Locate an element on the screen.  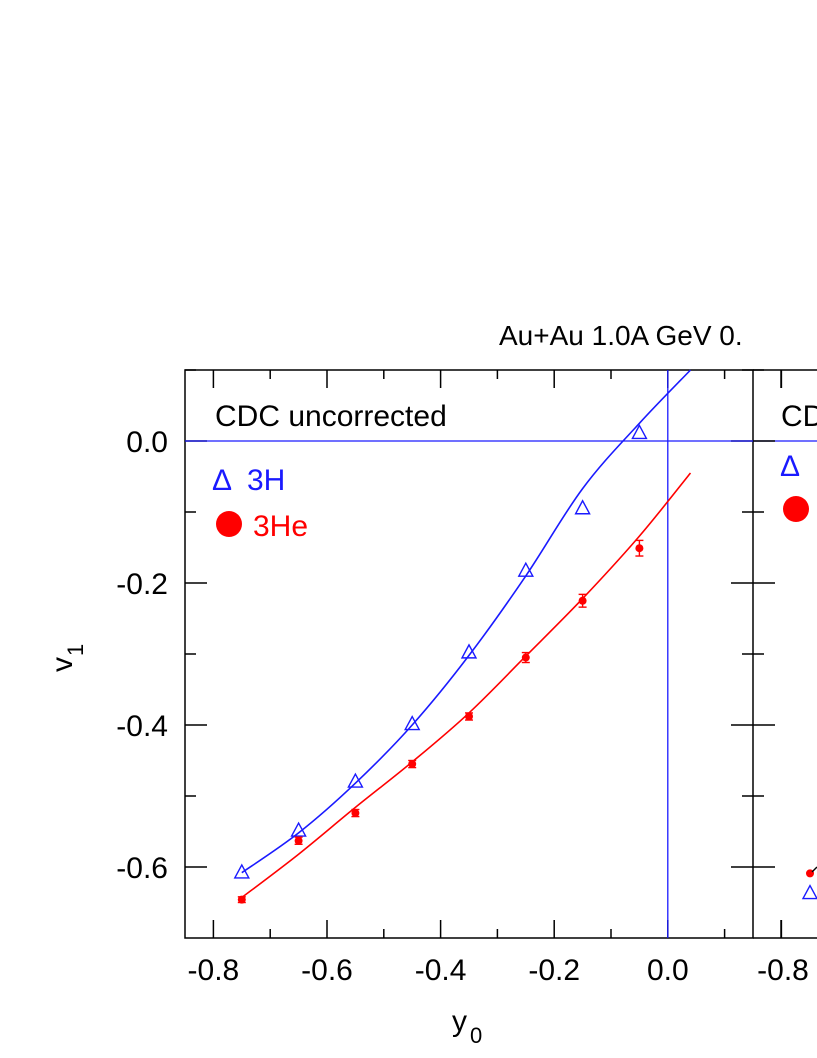
legend-circle-icon is located at coordinates (229, 524).